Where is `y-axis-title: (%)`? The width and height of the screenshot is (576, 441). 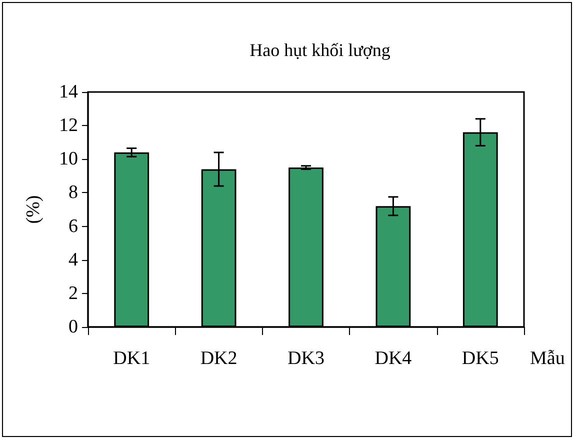 y-axis-title: (%) is located at coordinates (33, 209).